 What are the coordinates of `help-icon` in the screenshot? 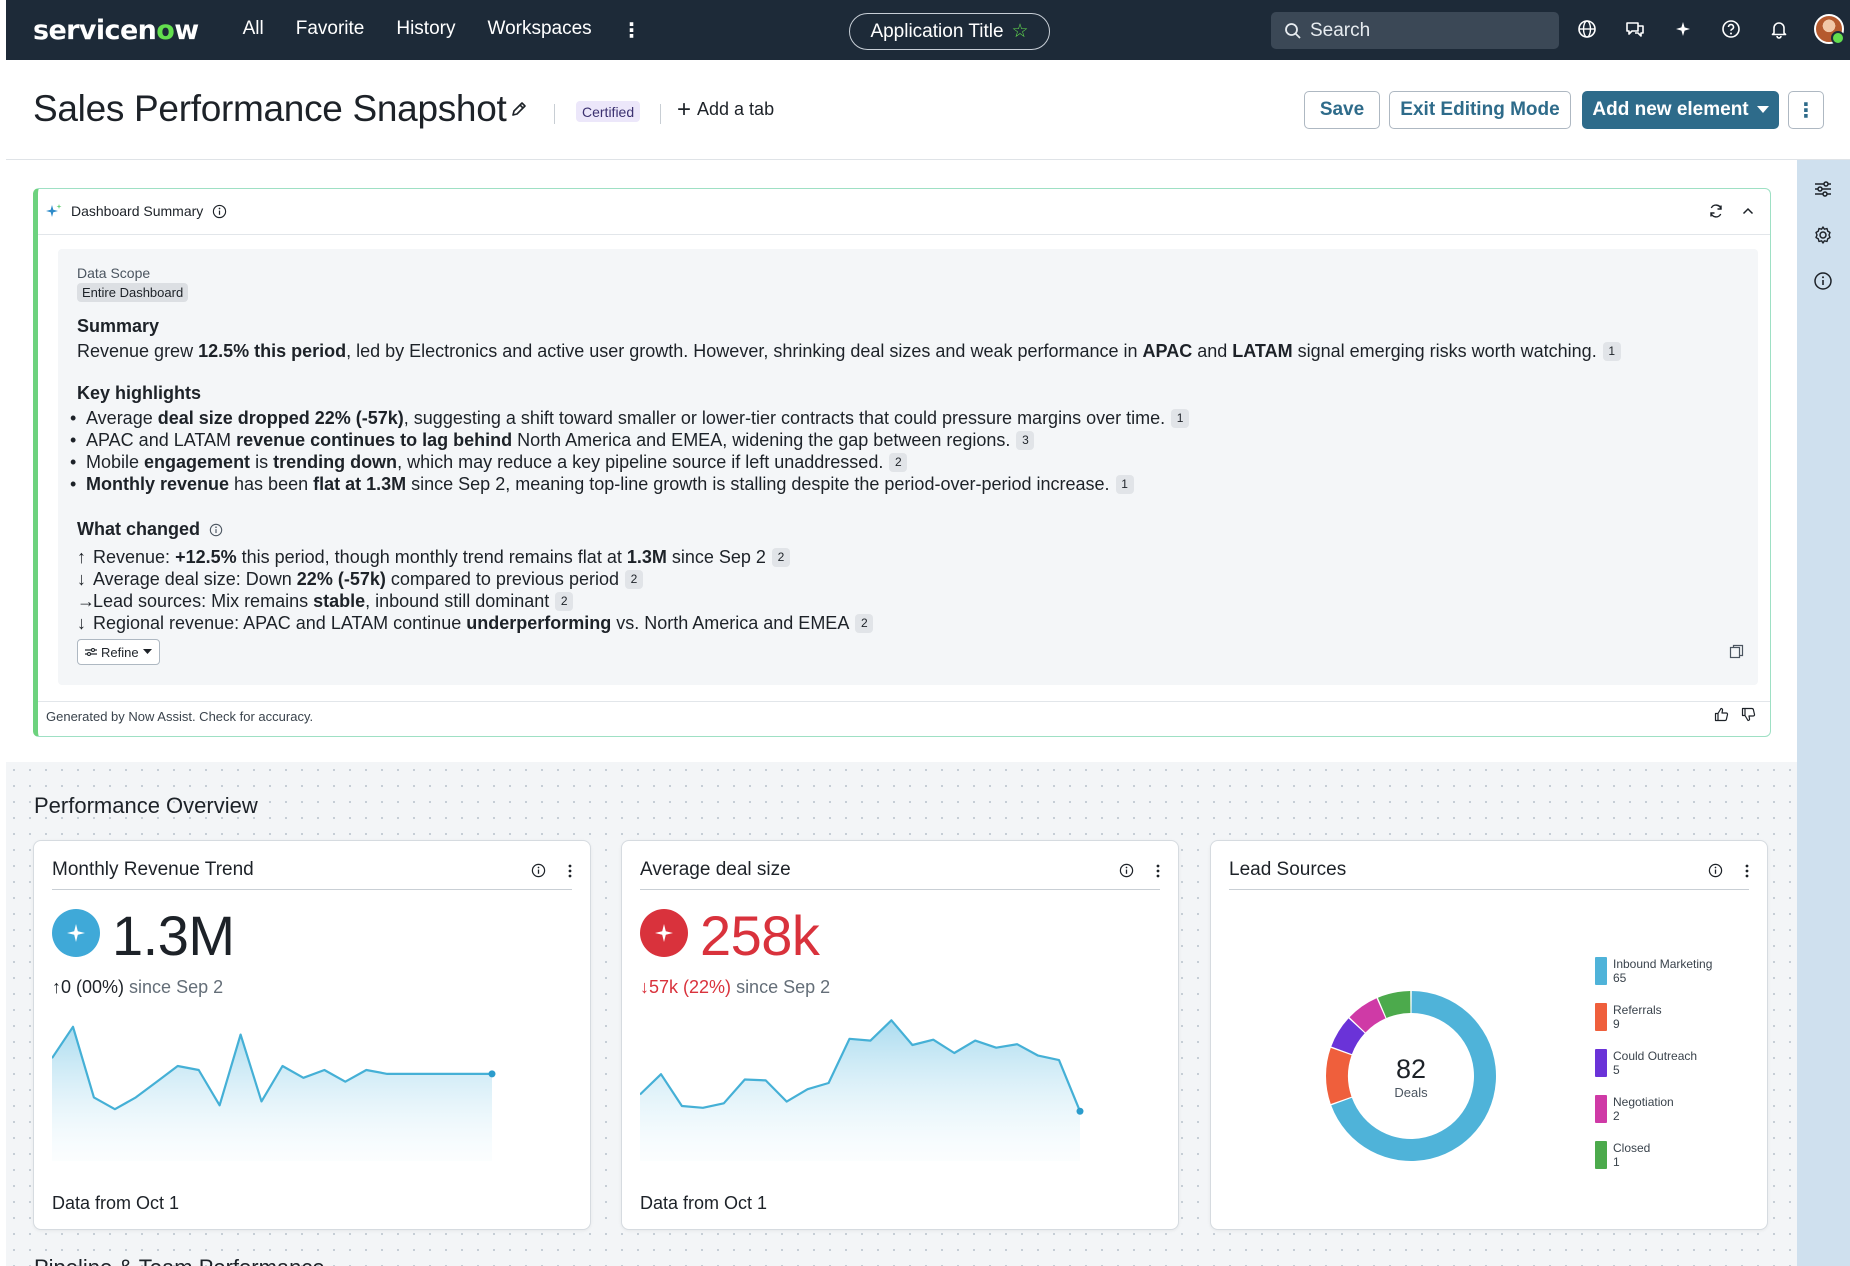 It's located at (1731, 29).